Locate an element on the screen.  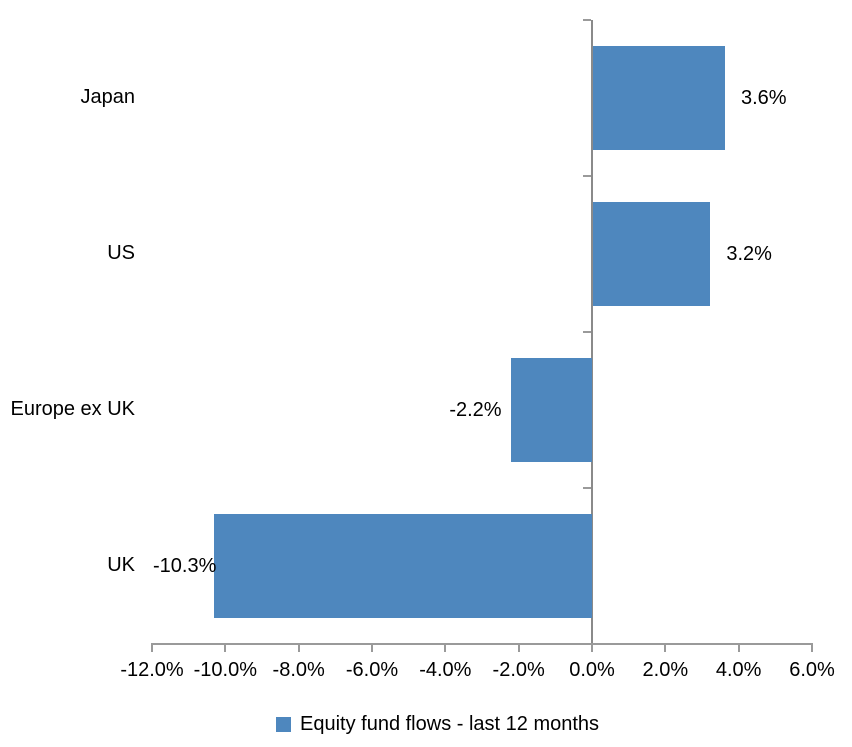
legend-series-swatch is located at coordinates (283, 724).